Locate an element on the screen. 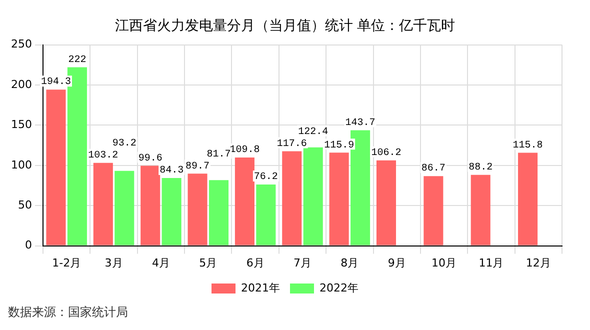 This screenshot has height=330, width=590. data-label: 76.2 is located at coordinates (266, 178).